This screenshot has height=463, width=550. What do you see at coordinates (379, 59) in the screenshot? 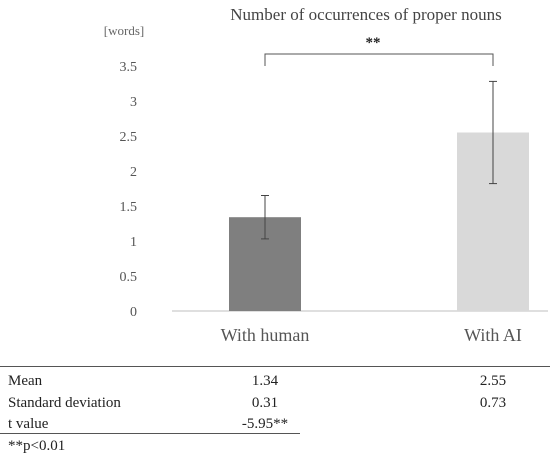
I see `significance-bracket` at bounding box center [379, 59].